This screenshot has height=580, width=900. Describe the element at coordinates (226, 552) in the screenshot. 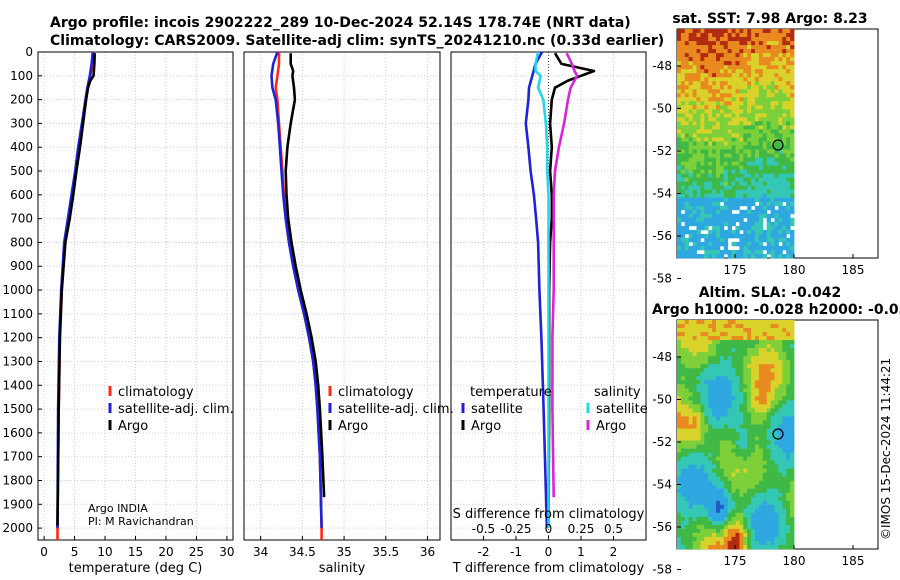

I see `x-tick-label: 30` at that location.